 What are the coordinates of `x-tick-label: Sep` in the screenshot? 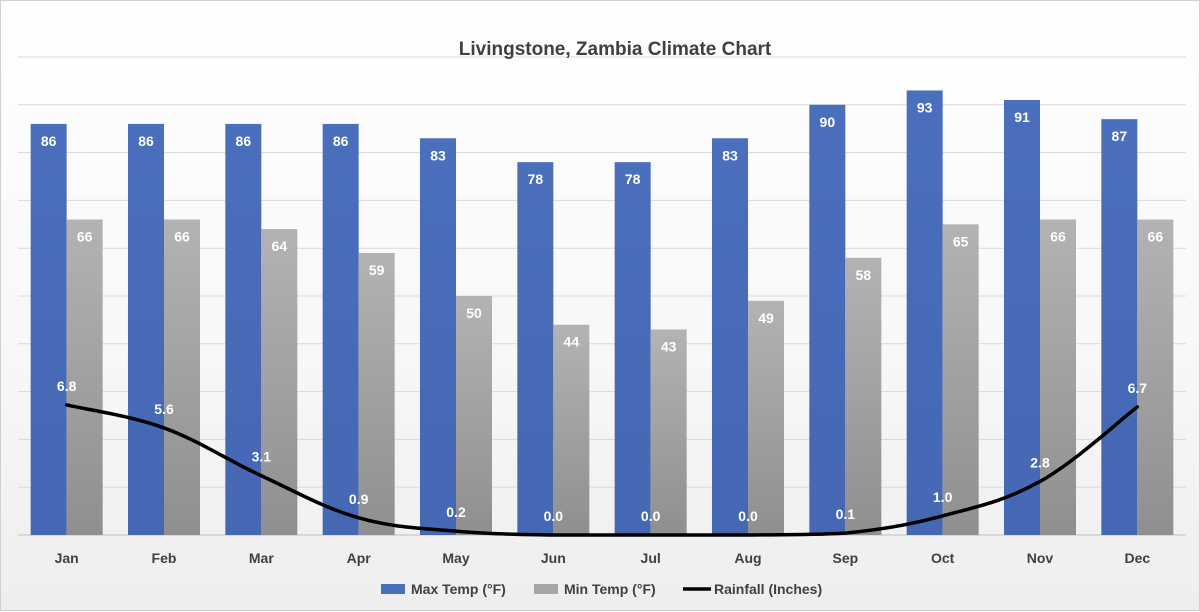 It's located at (845, 558).